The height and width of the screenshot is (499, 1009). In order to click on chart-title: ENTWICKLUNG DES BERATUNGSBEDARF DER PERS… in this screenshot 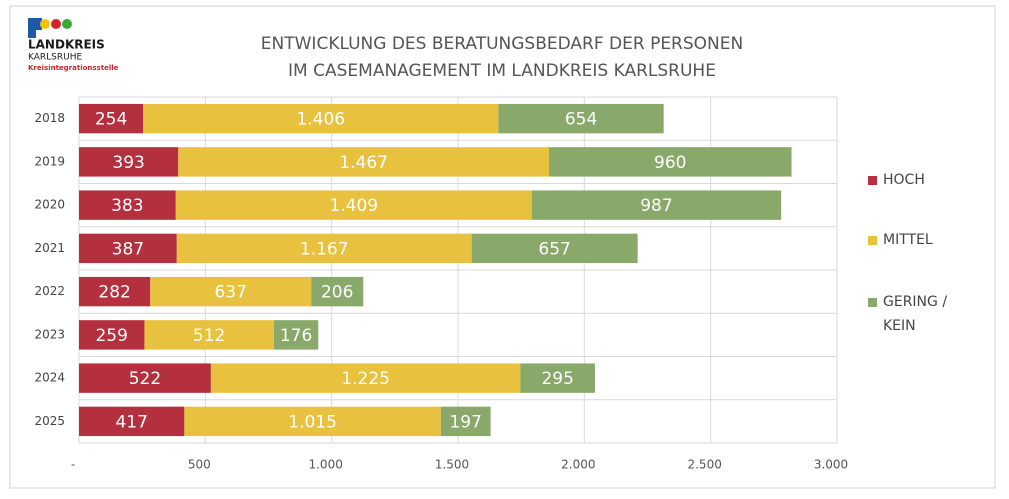, I will do `click(502, 44)`.